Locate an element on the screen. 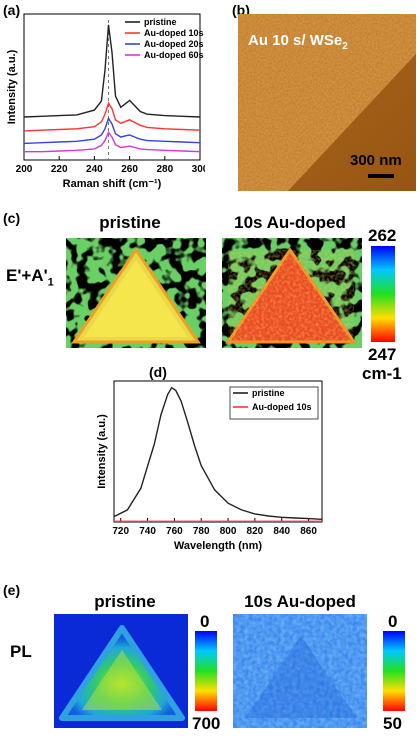  raman-scale-bottom: 247 is located at coordinates (382, 354).